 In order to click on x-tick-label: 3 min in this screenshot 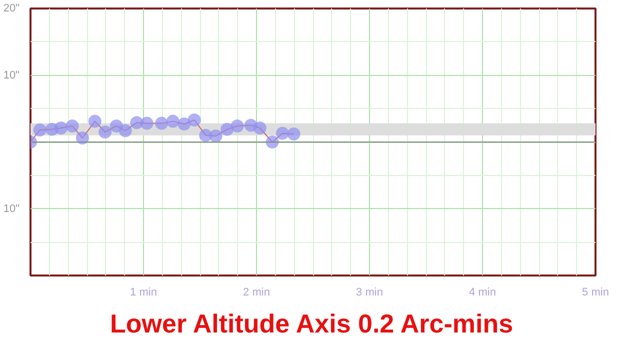, I will do `click(369, 292)`.